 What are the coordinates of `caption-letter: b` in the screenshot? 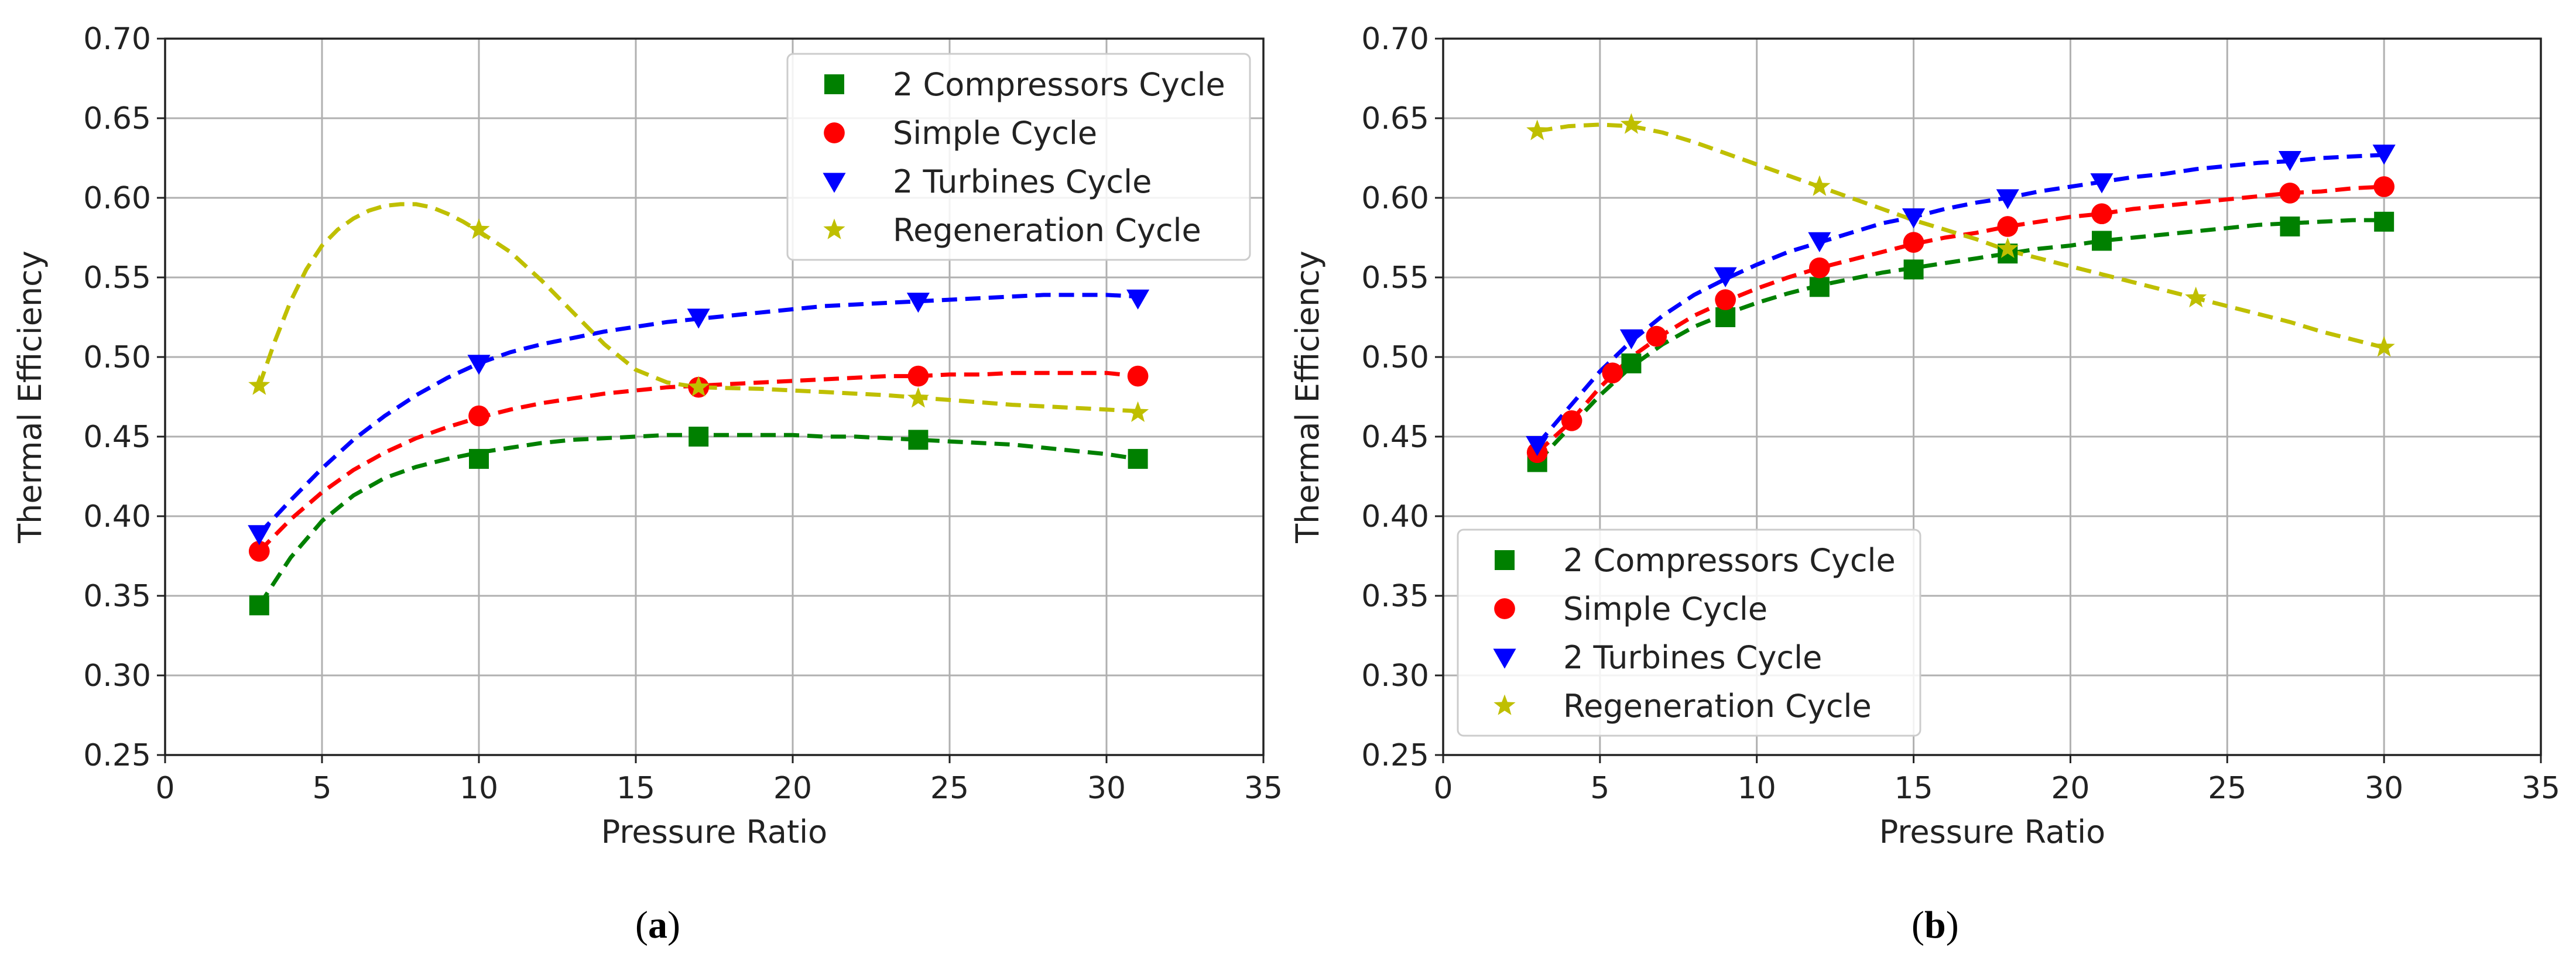 It's located at (1935, 925).